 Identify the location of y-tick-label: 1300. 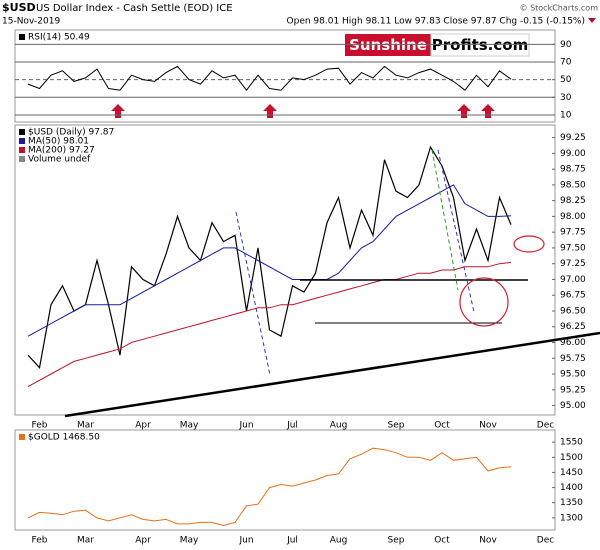
(571, 518).